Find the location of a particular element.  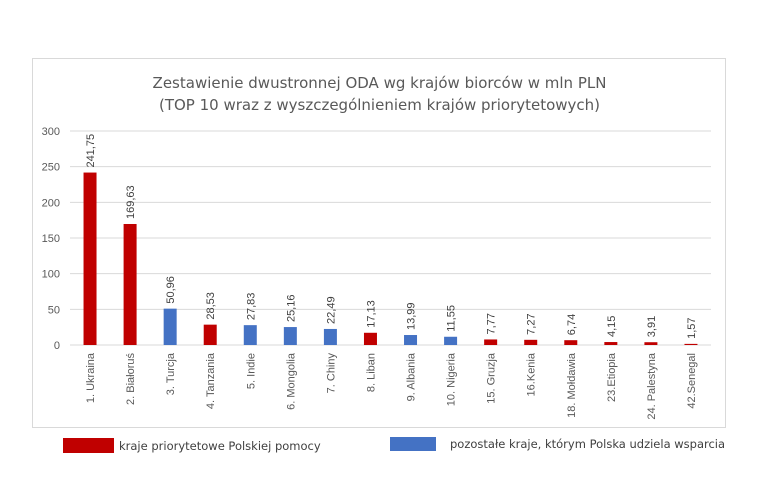

legend-swatch-other is located at coordinates (413, 444).